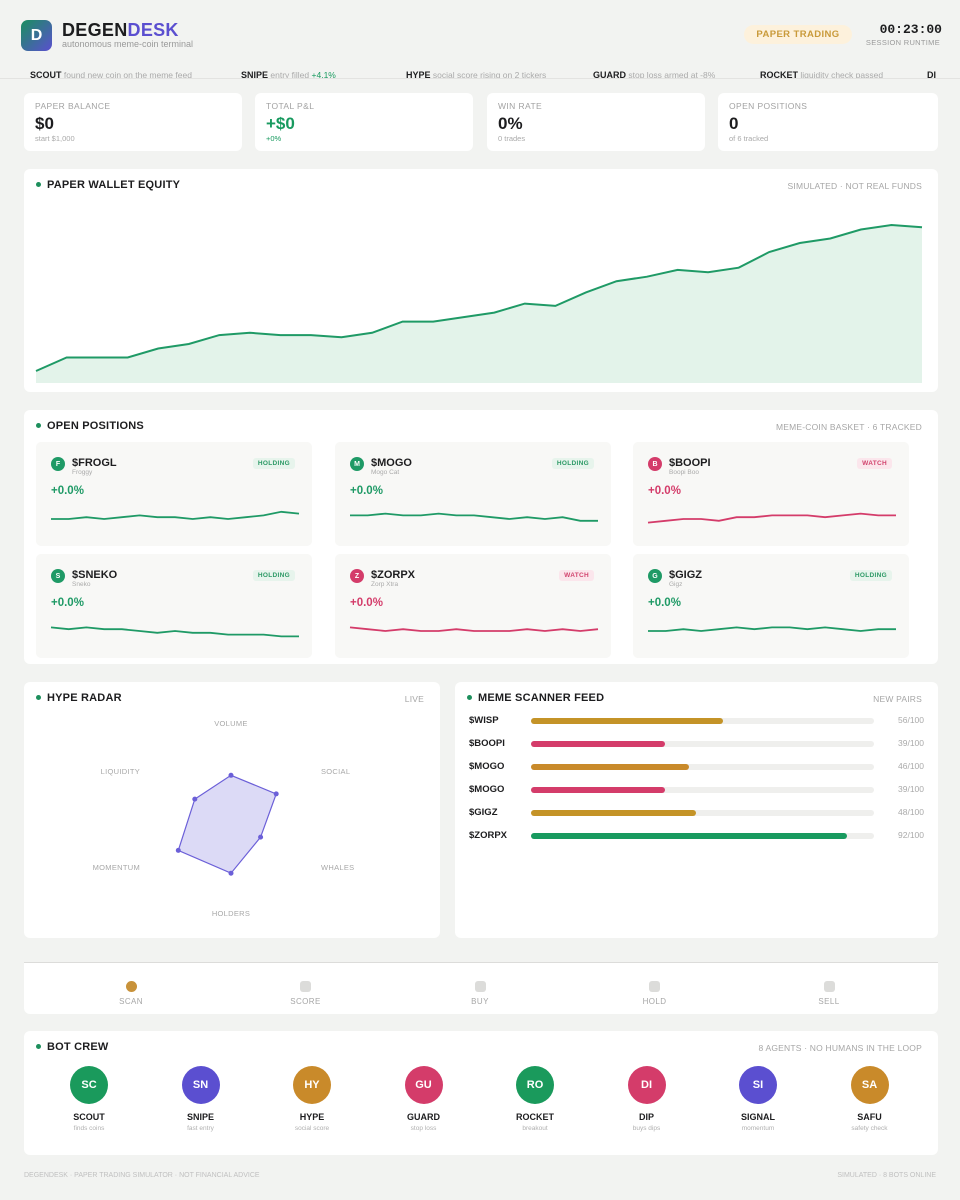 The width and height of the screenshot is (960, 1200). I want to click on scanner-row: $MOGO 46/100, so click(696, 767).